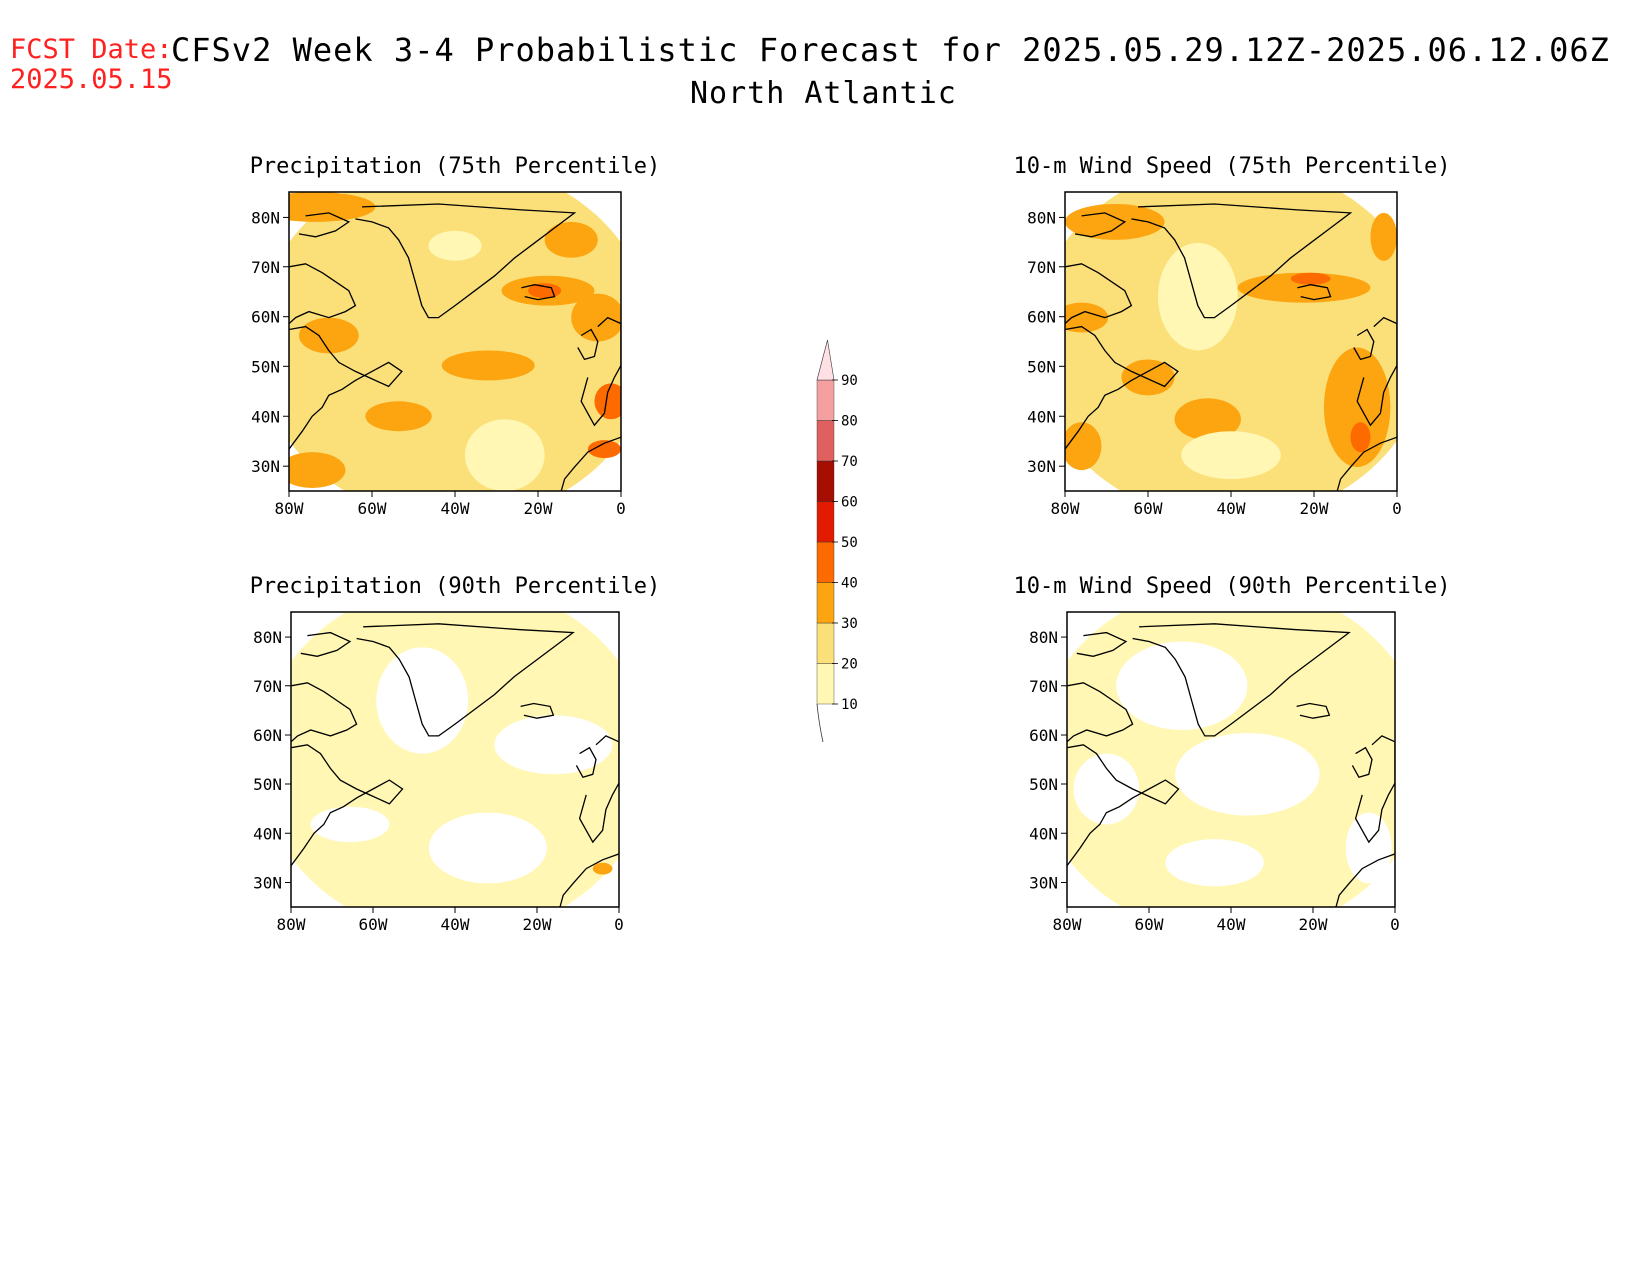  What do you see at coordinates (849, 665) in the screenshot?
I see `colorbar-label: 20` at bounding box center [849, 665].